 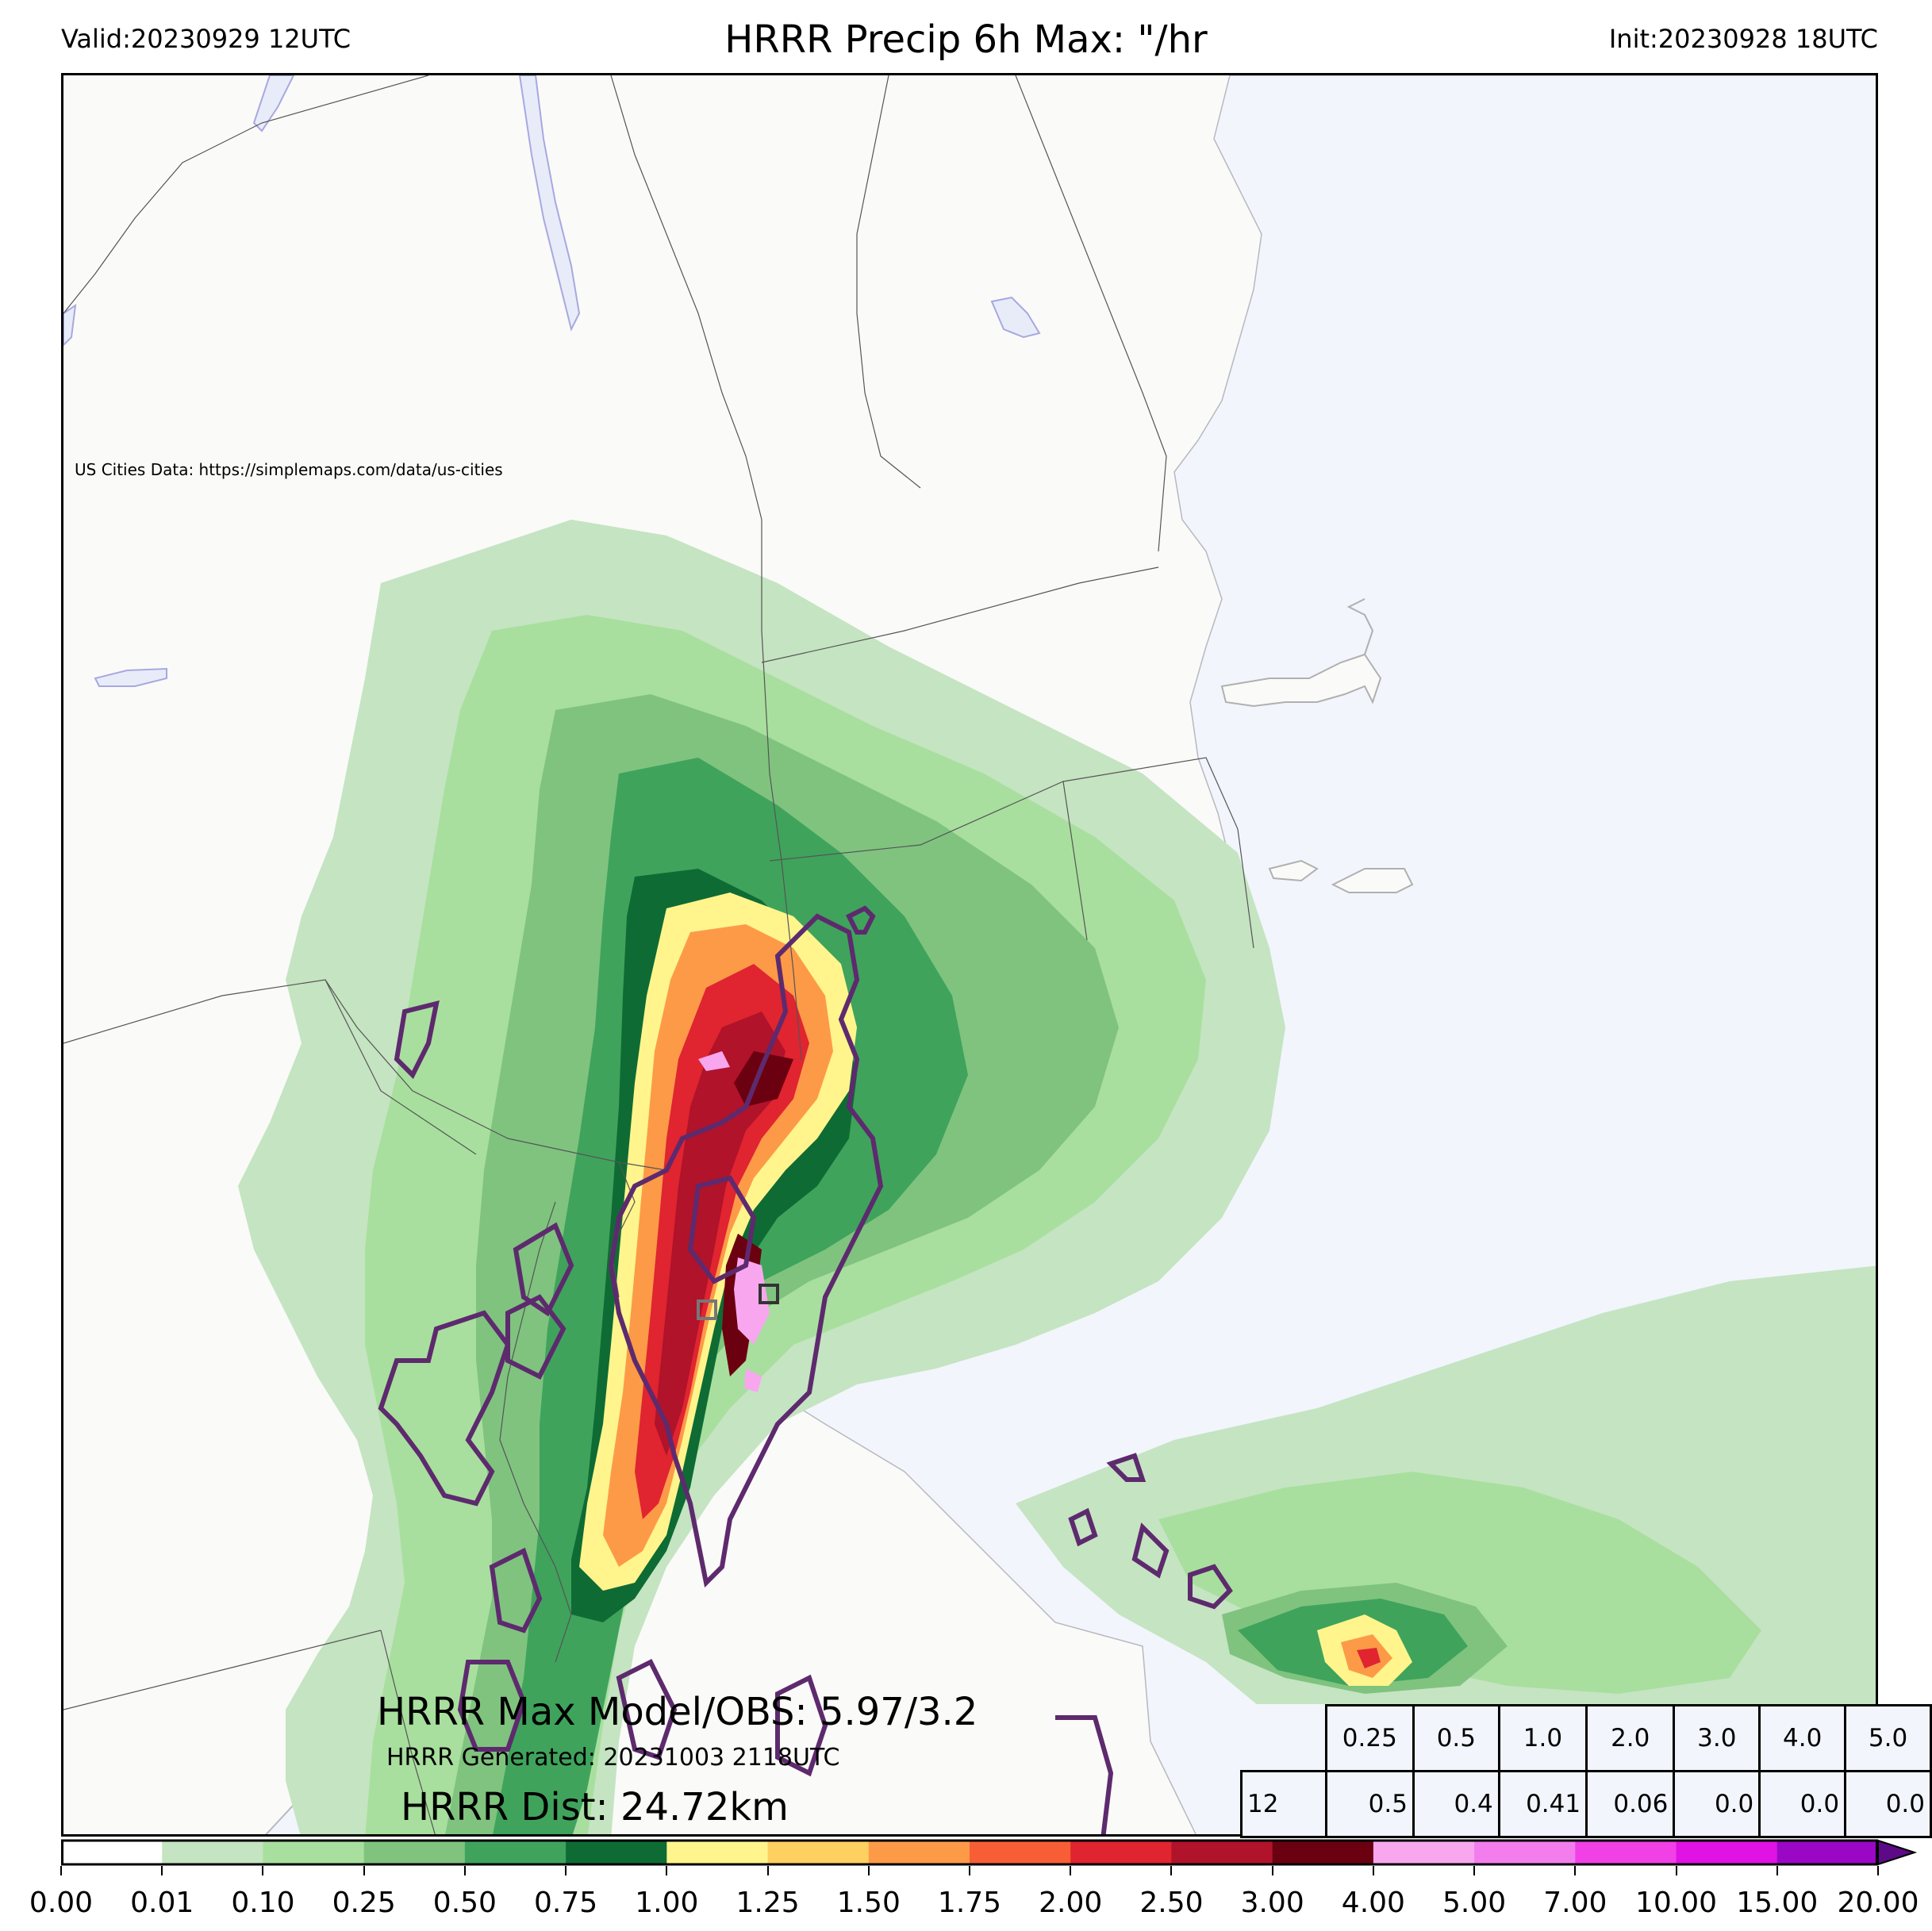 What do you see at coordinates (1456, 1804) in the screenshot?
I see `value-cell: 0.4` at bounding box center [1456, 1804].